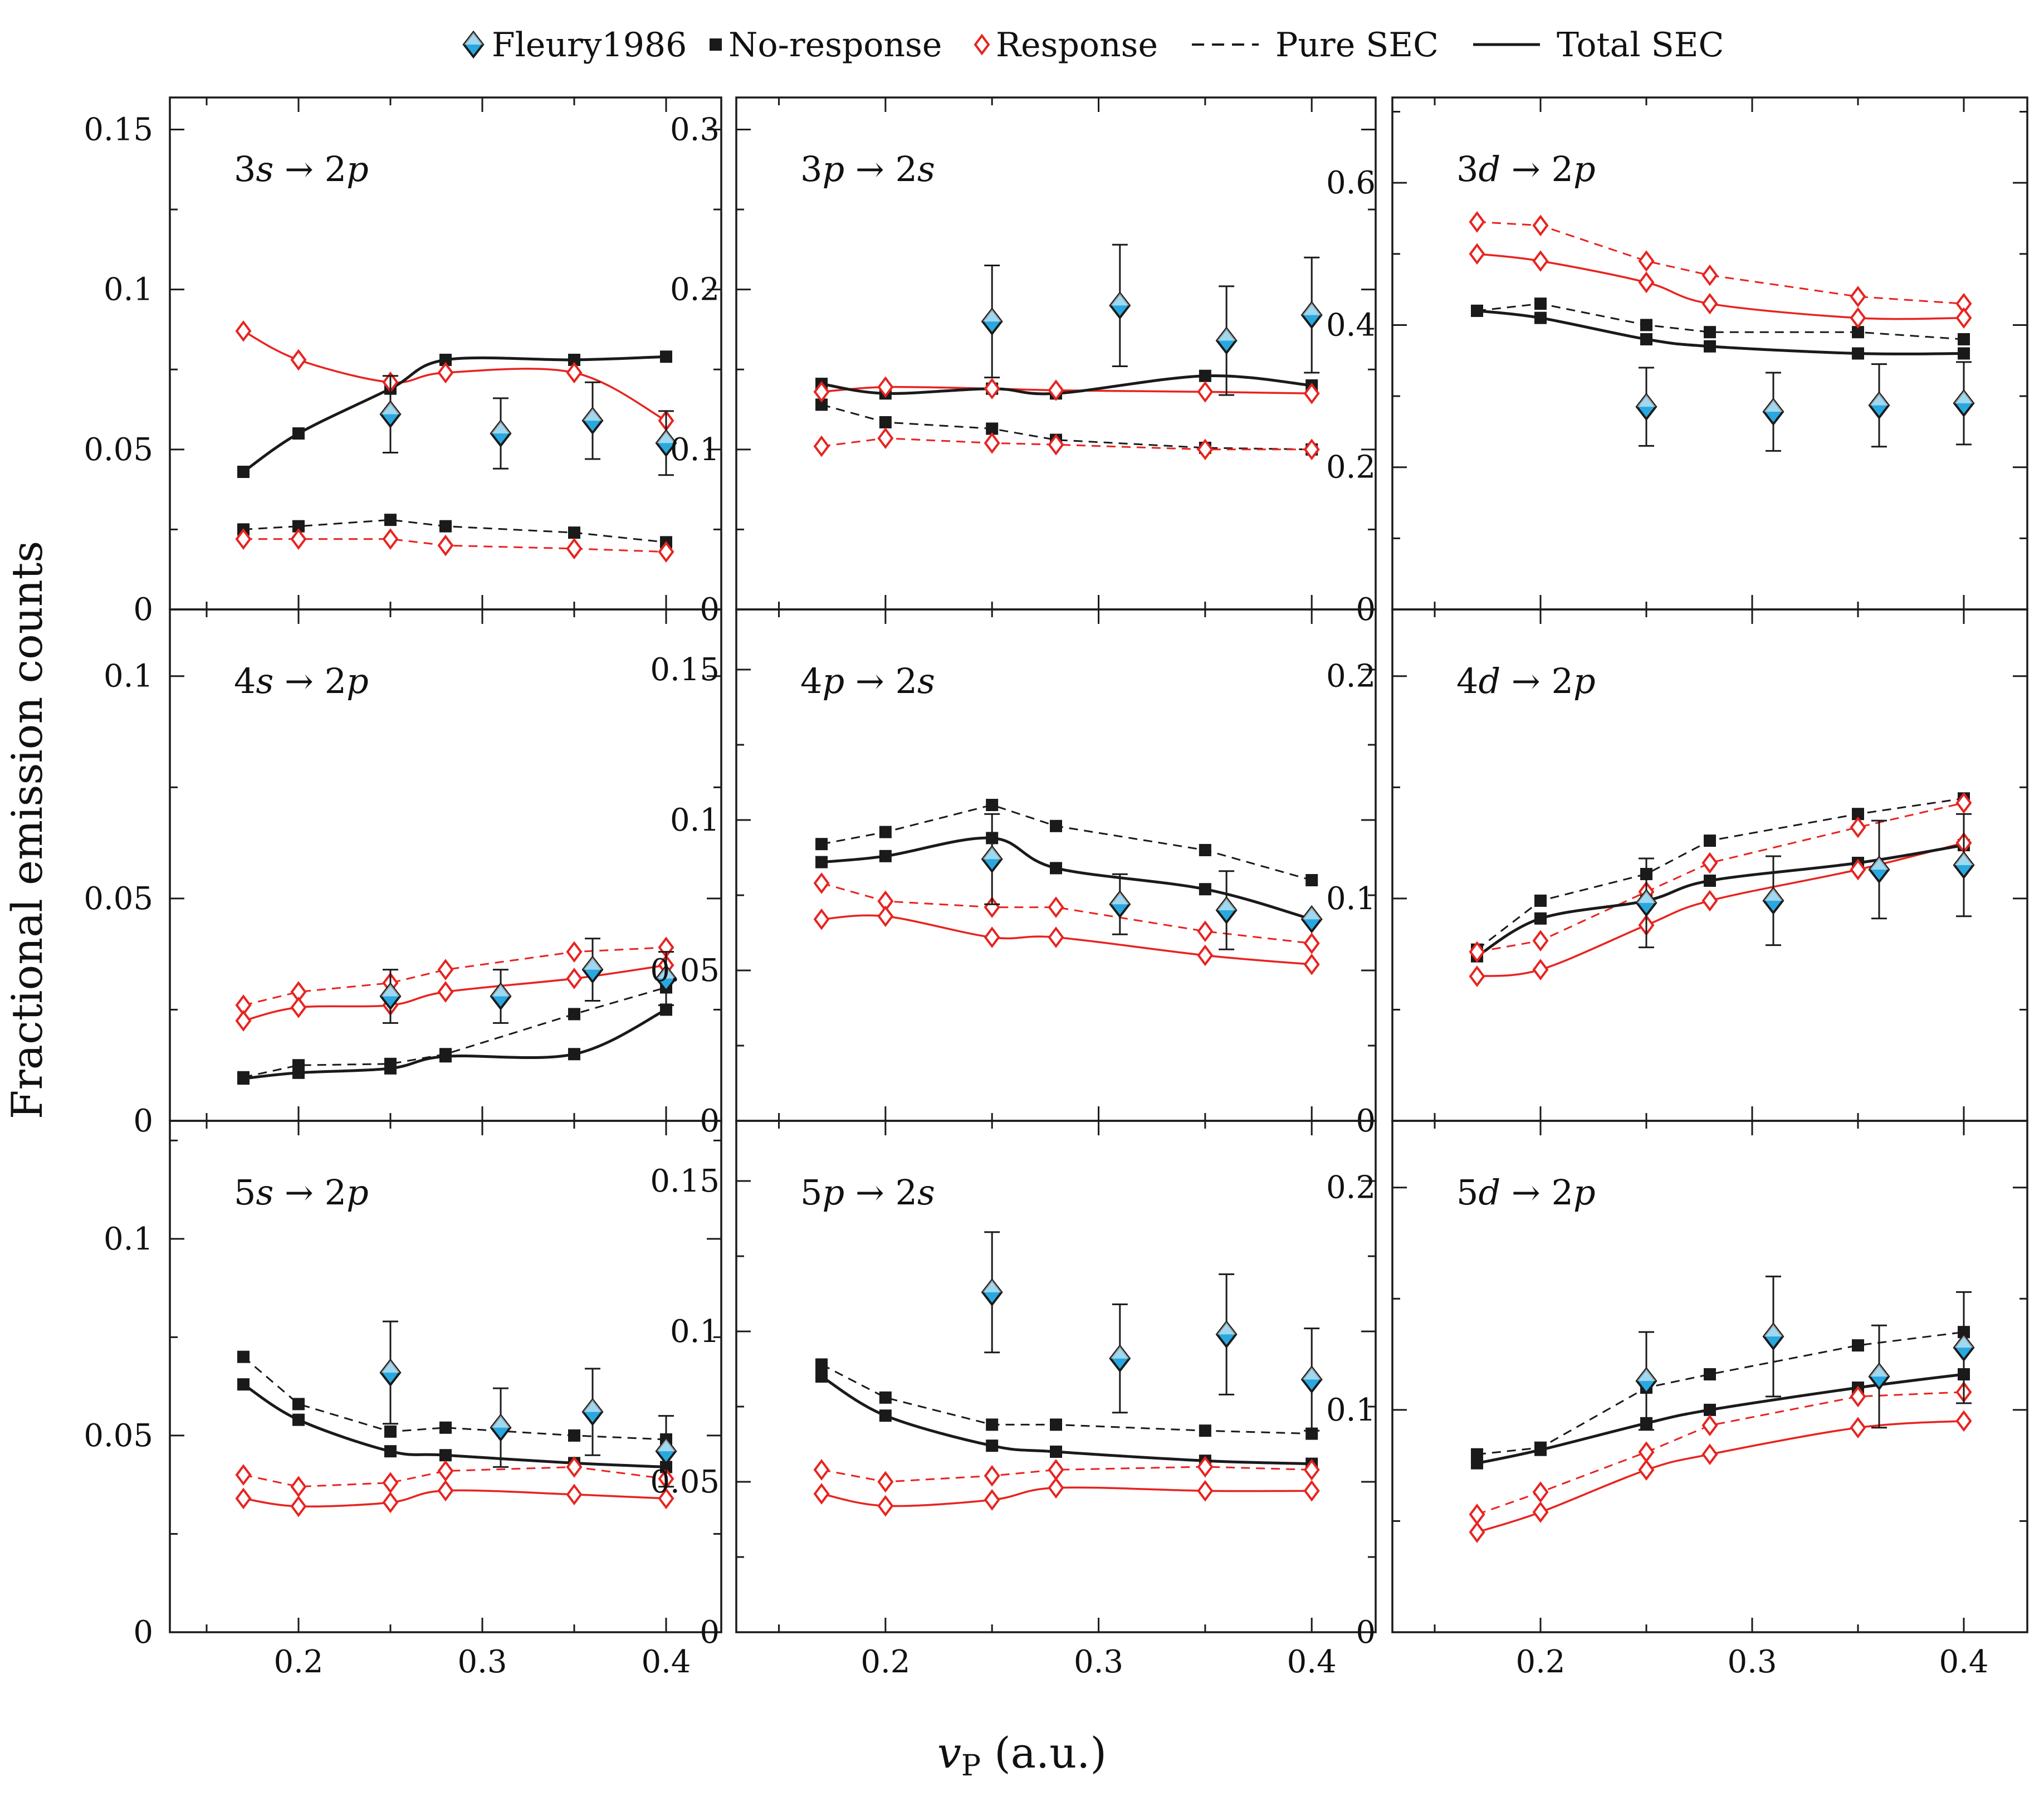 This screenshot has width=2044, height=1796. I want to click on panel-4d-2p: 00.10.2 4d → 2p, so click(1677, 874).